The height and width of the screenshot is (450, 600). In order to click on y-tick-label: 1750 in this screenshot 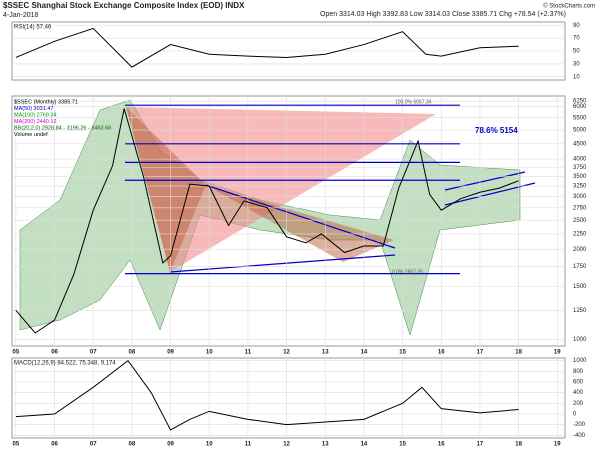, I will do `click(580, 267)`.